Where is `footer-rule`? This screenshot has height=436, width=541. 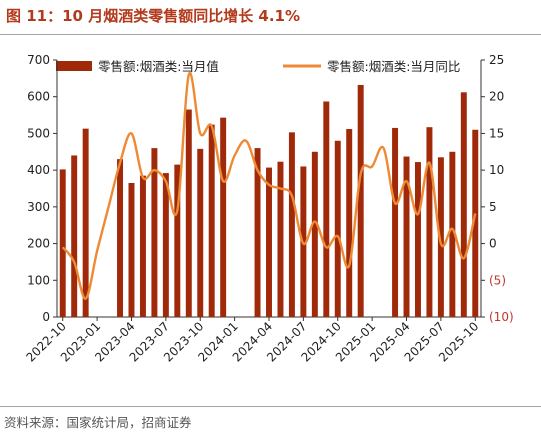 footer-rule is located at coordinates (270, 406).